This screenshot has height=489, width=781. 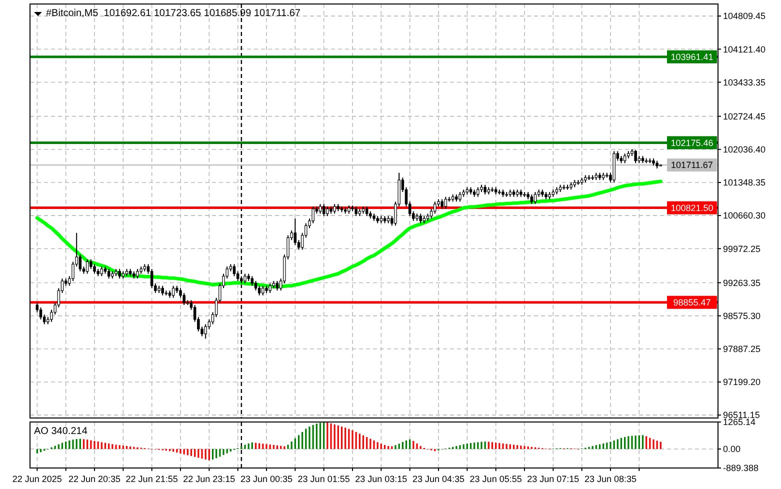 I want to click on ref-line-label: 103961.41, so click(x=692, y=57).